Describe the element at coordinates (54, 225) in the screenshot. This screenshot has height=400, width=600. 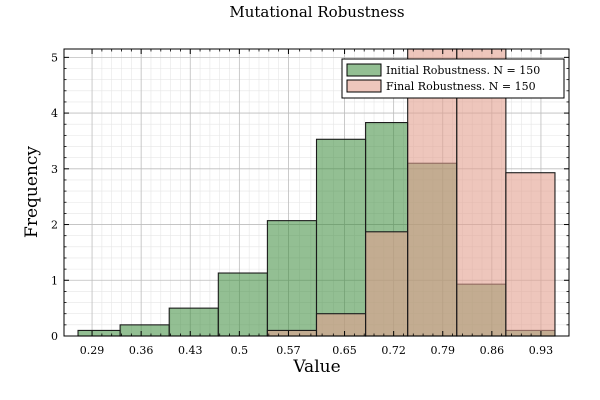
I see `y-tick-label: 2` at that location.